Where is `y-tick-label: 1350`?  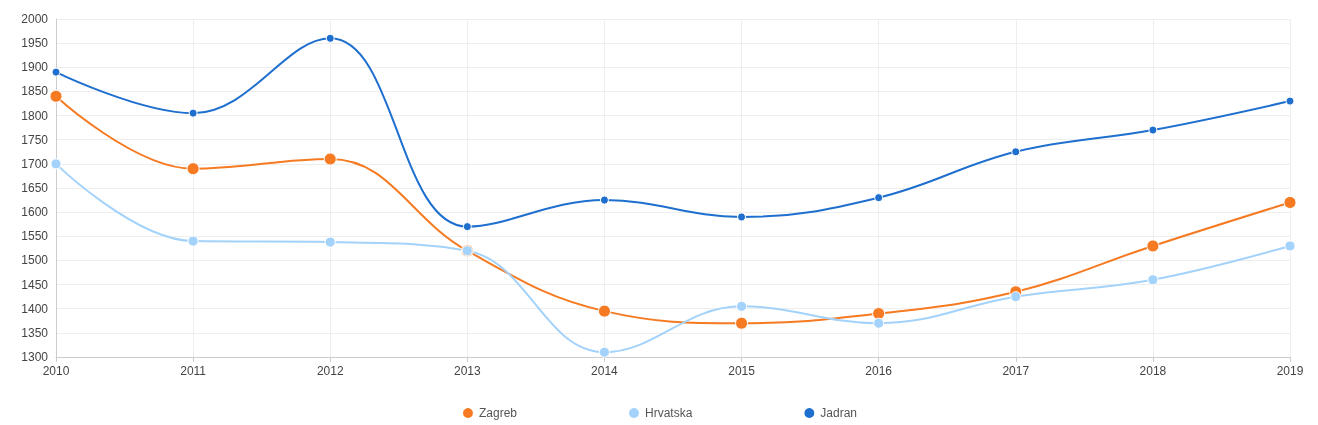 y-tick-label: 1350 is located at coordinates (35, 332).